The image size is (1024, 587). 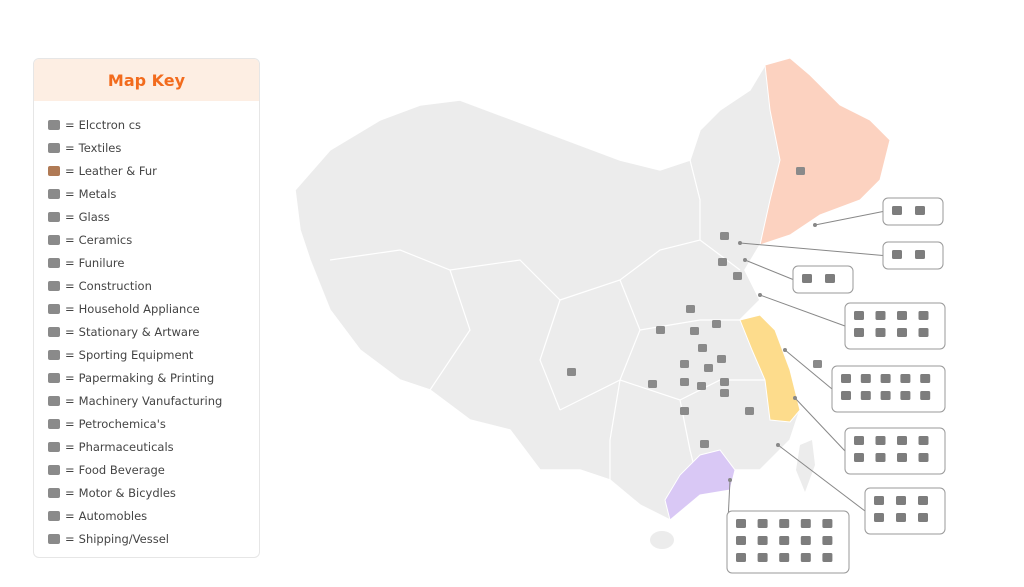 What do you see at coordinates (117, 170) in the screenshot?
I see `key-label: Leather & Fur` at bounding box center [117, 170].